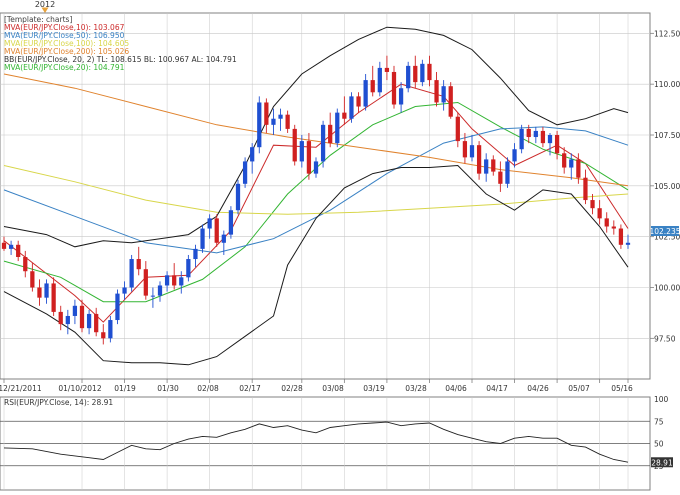 The image size is (680, 495). Describe the element at coordinates (45, 4) in the screenshot. I see `year-label: 2012` at that location.